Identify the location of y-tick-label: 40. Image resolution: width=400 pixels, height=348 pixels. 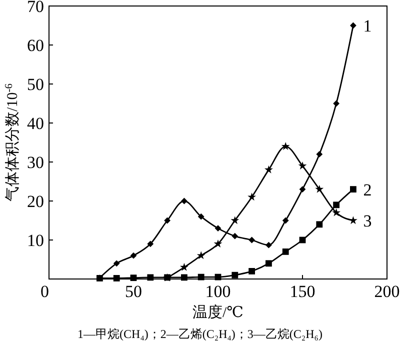
(35, 123).